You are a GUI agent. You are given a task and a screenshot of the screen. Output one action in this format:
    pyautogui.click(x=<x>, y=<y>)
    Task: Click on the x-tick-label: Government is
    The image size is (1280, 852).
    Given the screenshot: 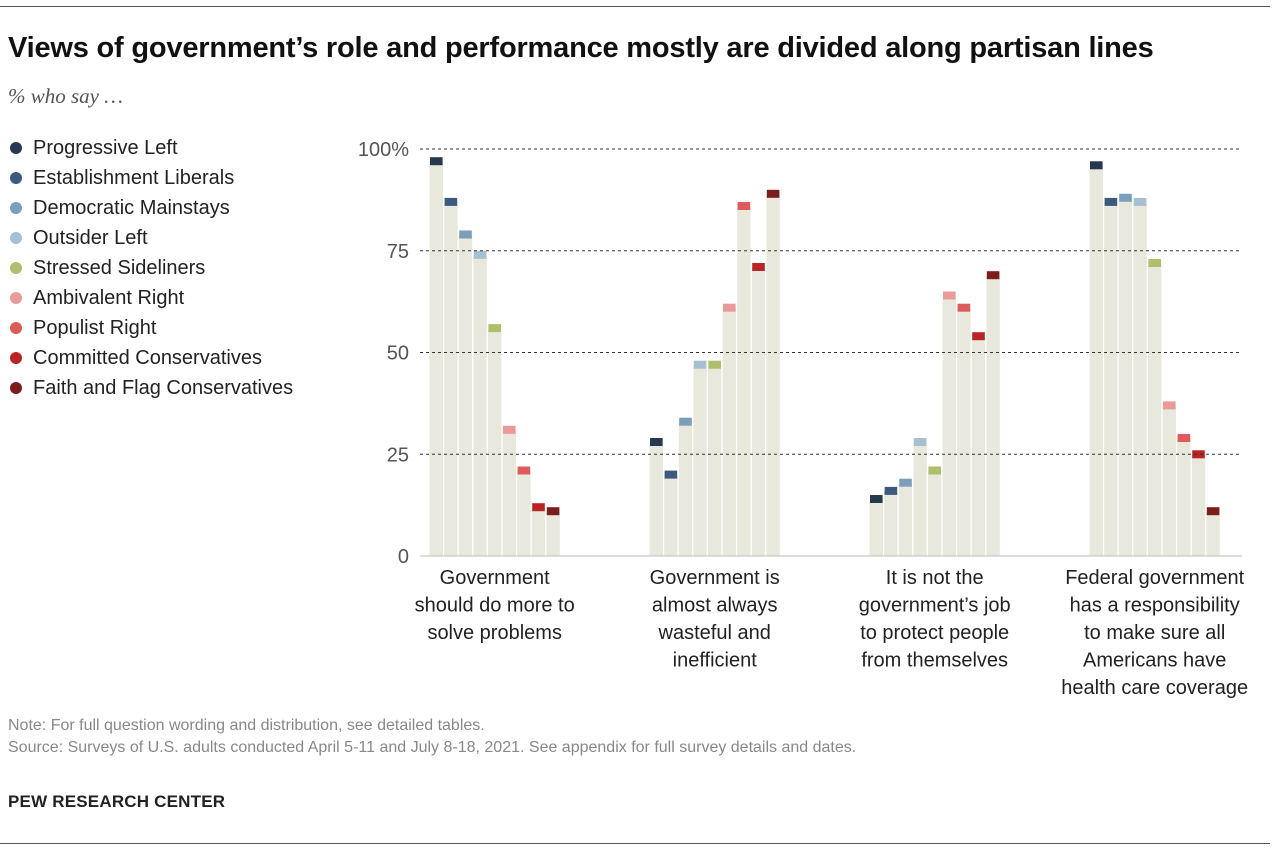 What is the action you would take?
    pyautogui.click(x=715, y=578)
    